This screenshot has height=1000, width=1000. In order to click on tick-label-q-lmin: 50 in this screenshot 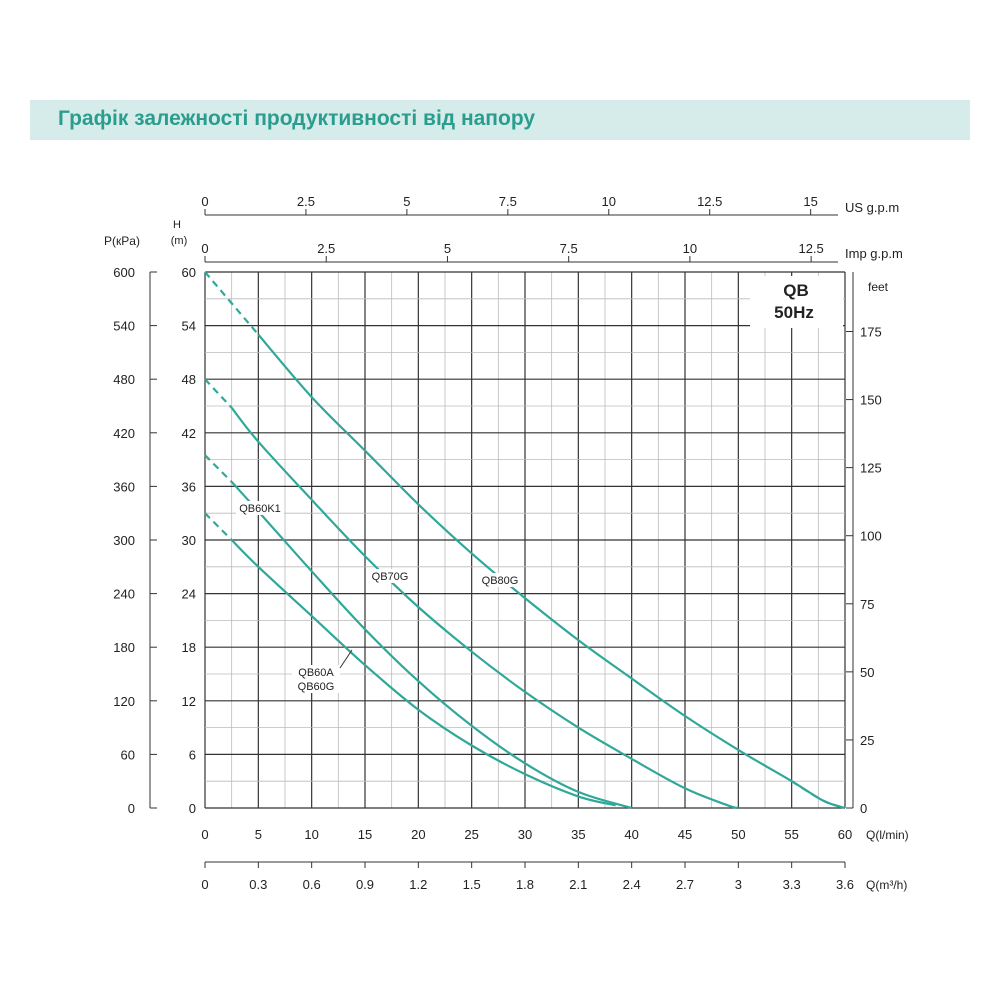, I will do `click(738, 834)`.